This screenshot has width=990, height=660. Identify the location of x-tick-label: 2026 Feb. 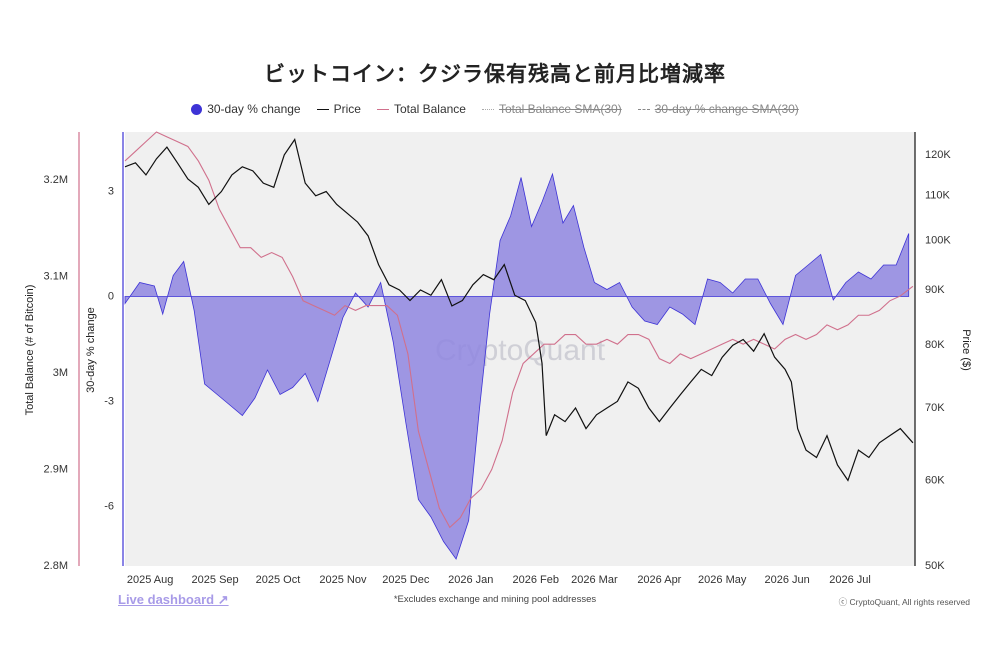
(535, 580).